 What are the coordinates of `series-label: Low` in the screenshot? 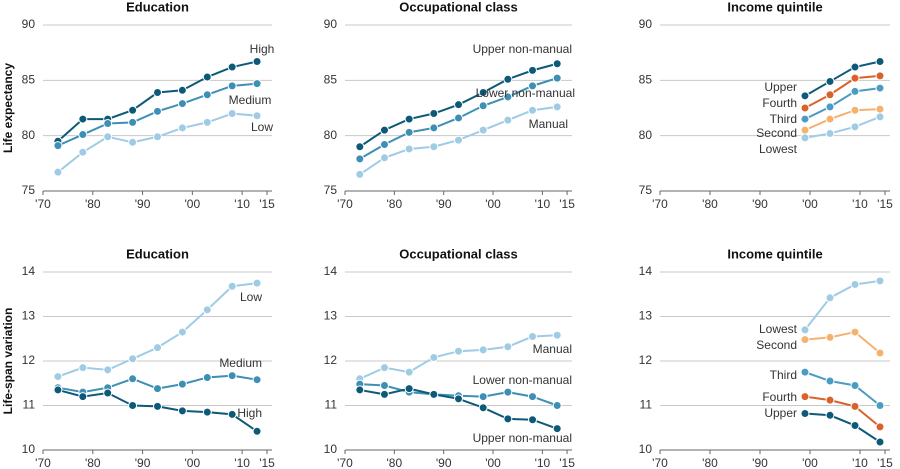 It's located at (251, 297).